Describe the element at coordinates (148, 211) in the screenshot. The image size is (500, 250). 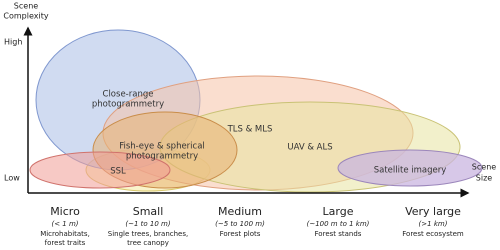
I see `scale-name: Small` at that location.